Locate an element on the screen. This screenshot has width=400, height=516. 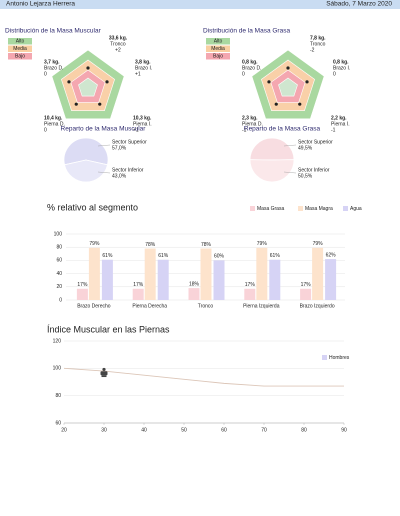
x-tick-label: 90 is located at coordinates (344, 430).